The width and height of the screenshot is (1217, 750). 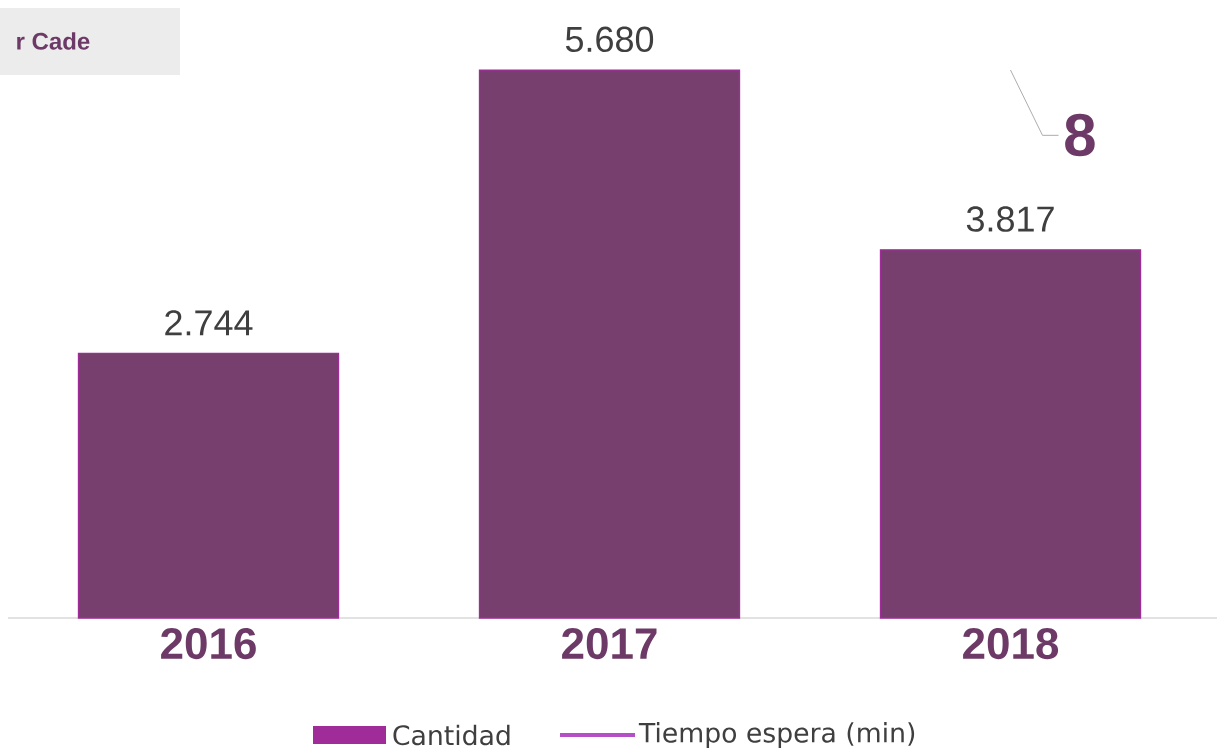 What do you see at coordinates (1080, 135) in the screenshot?
I see `annotation: 8` at bounding box center [1080, 135].